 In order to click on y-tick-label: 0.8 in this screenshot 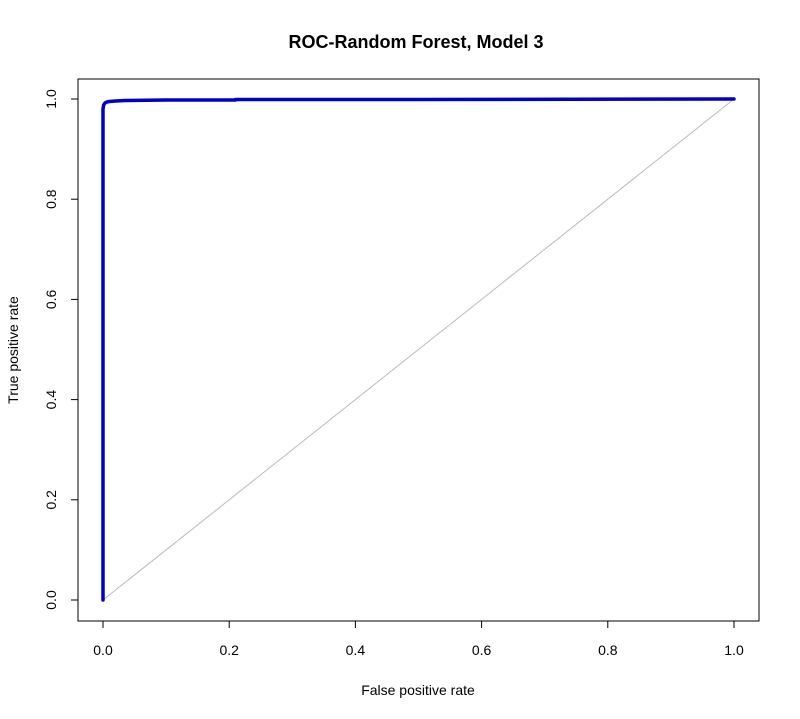, I will do `click(51, 199)`.